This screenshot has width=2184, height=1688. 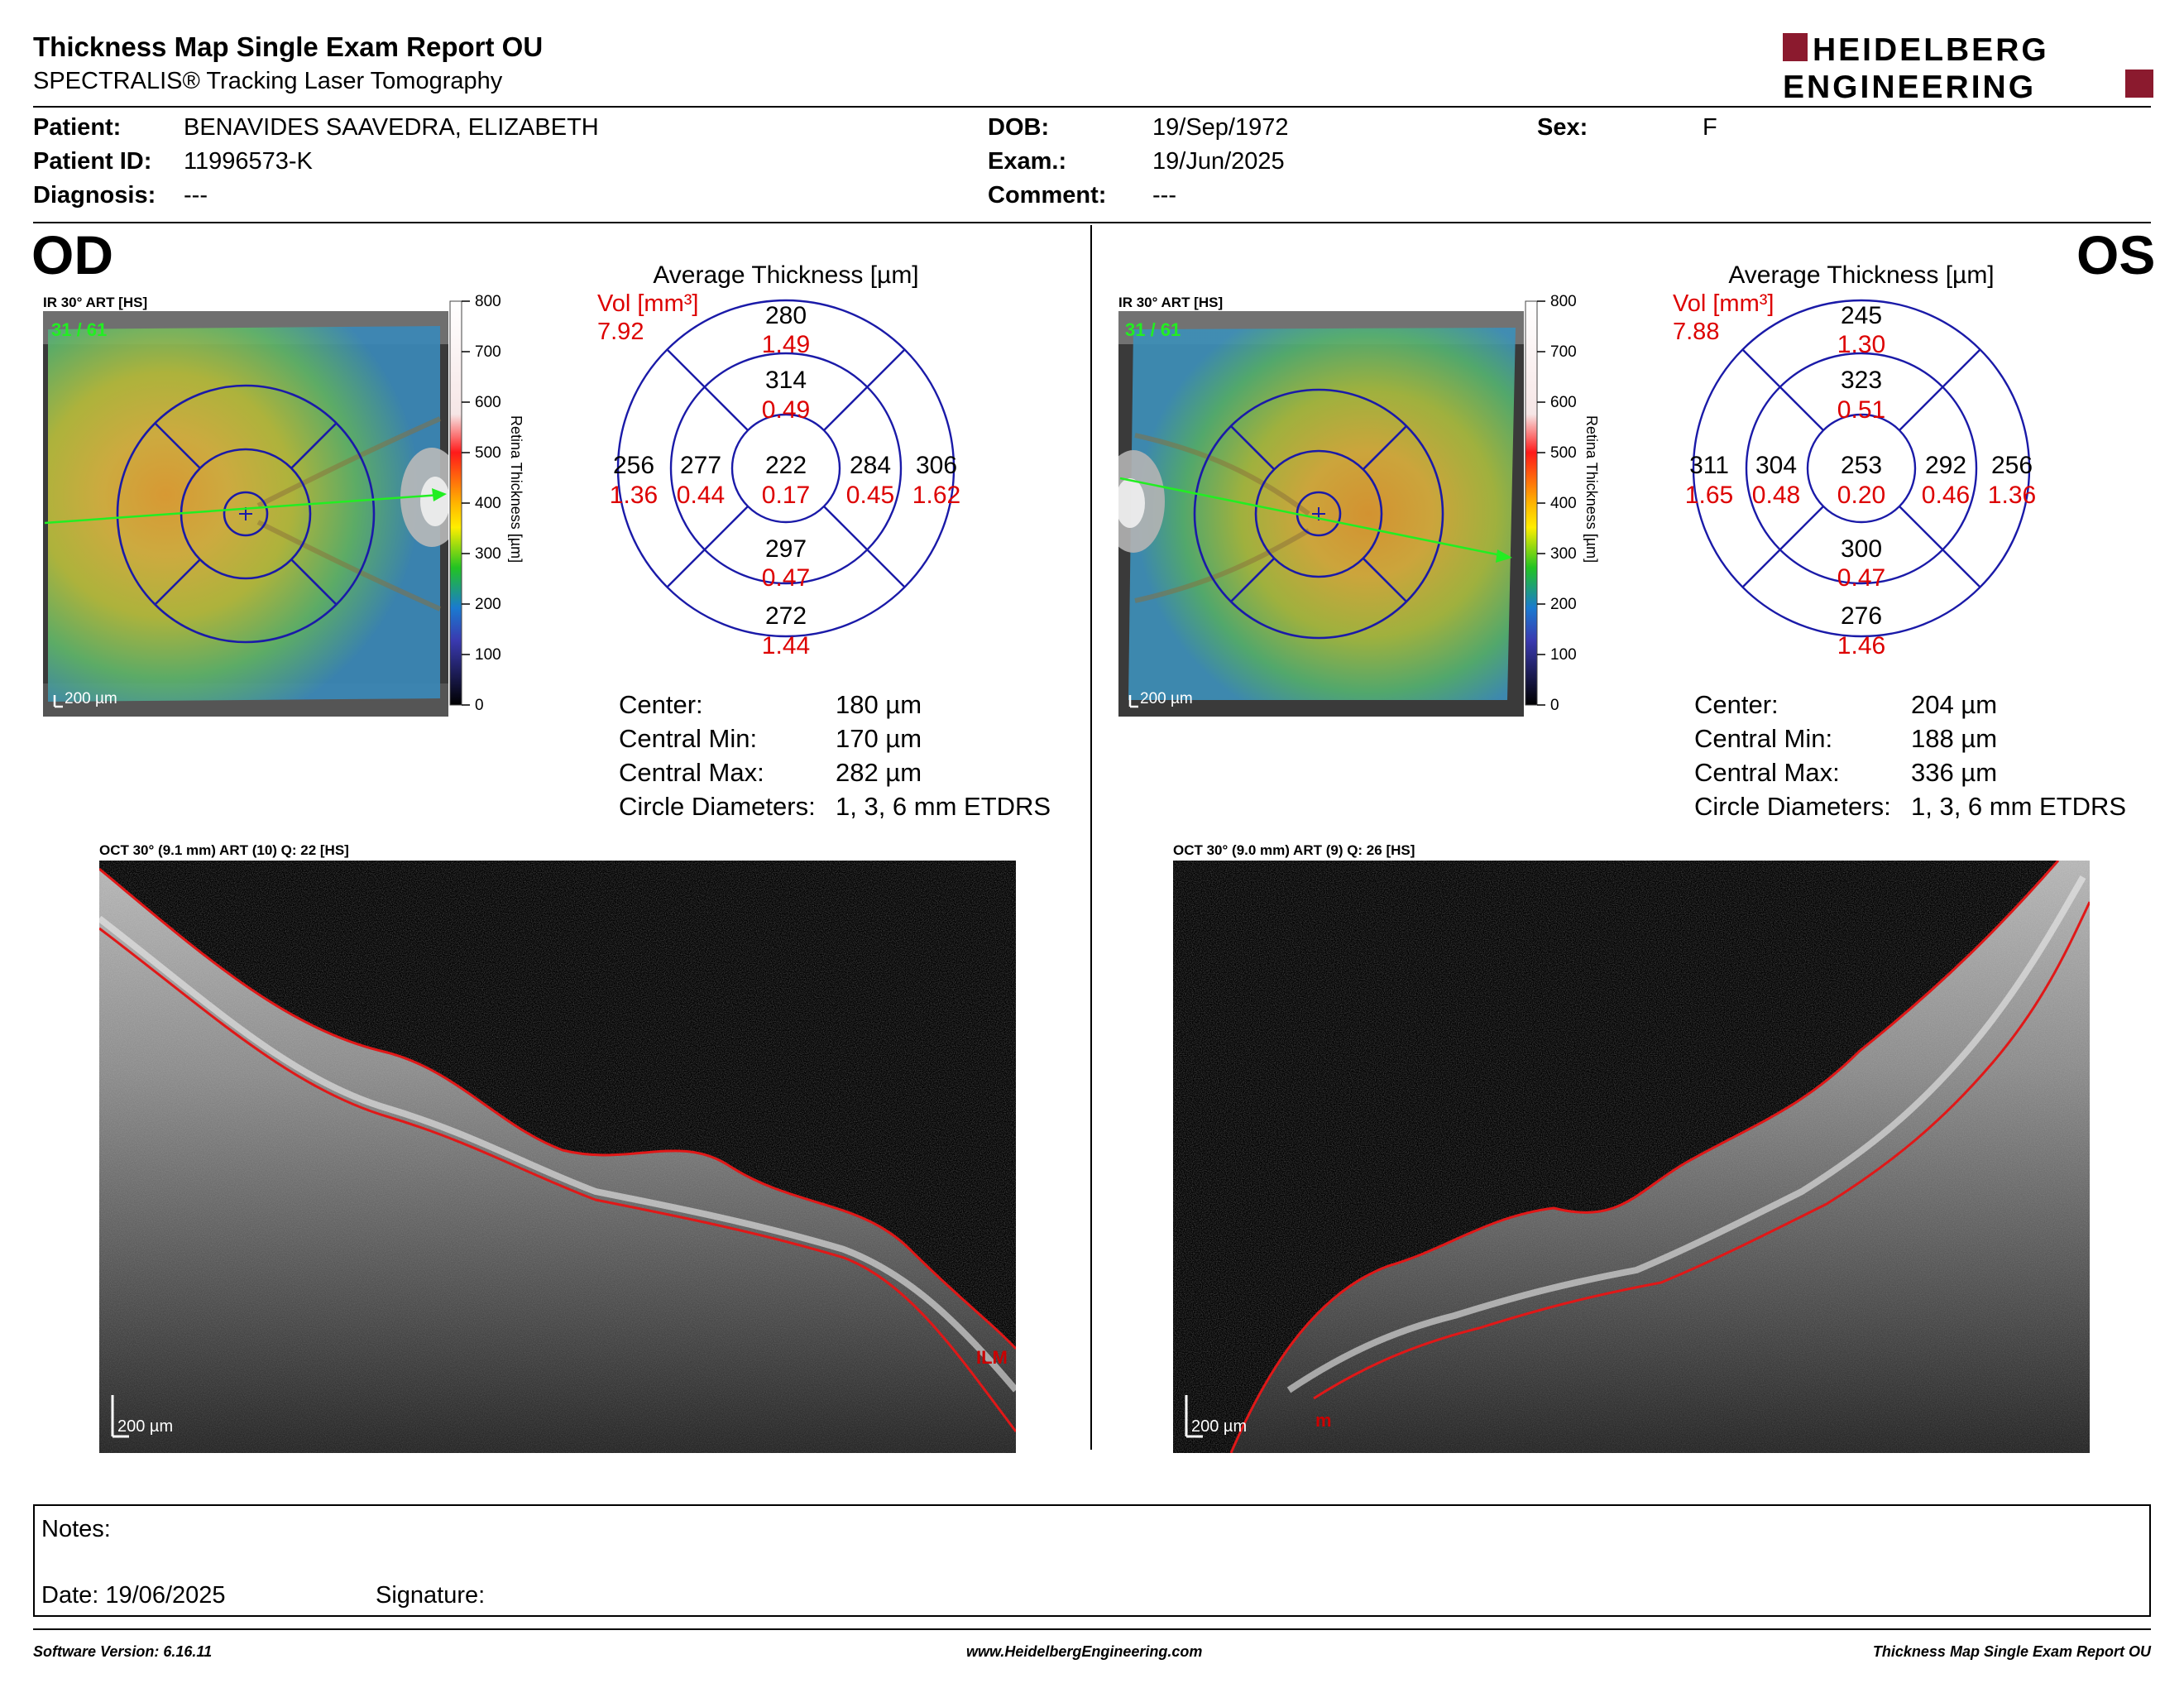 What do you see at coordinates (1861, 410) in the screenshot?
I see `os-inner-top-volume: 0.51` at bounding box center [1861, 410].